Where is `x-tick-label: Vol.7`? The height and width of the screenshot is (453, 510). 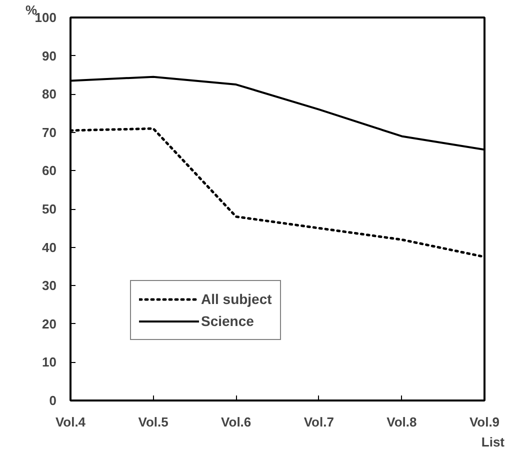
x-tick-label: Vol.7 is located at coordinates (319, 422).